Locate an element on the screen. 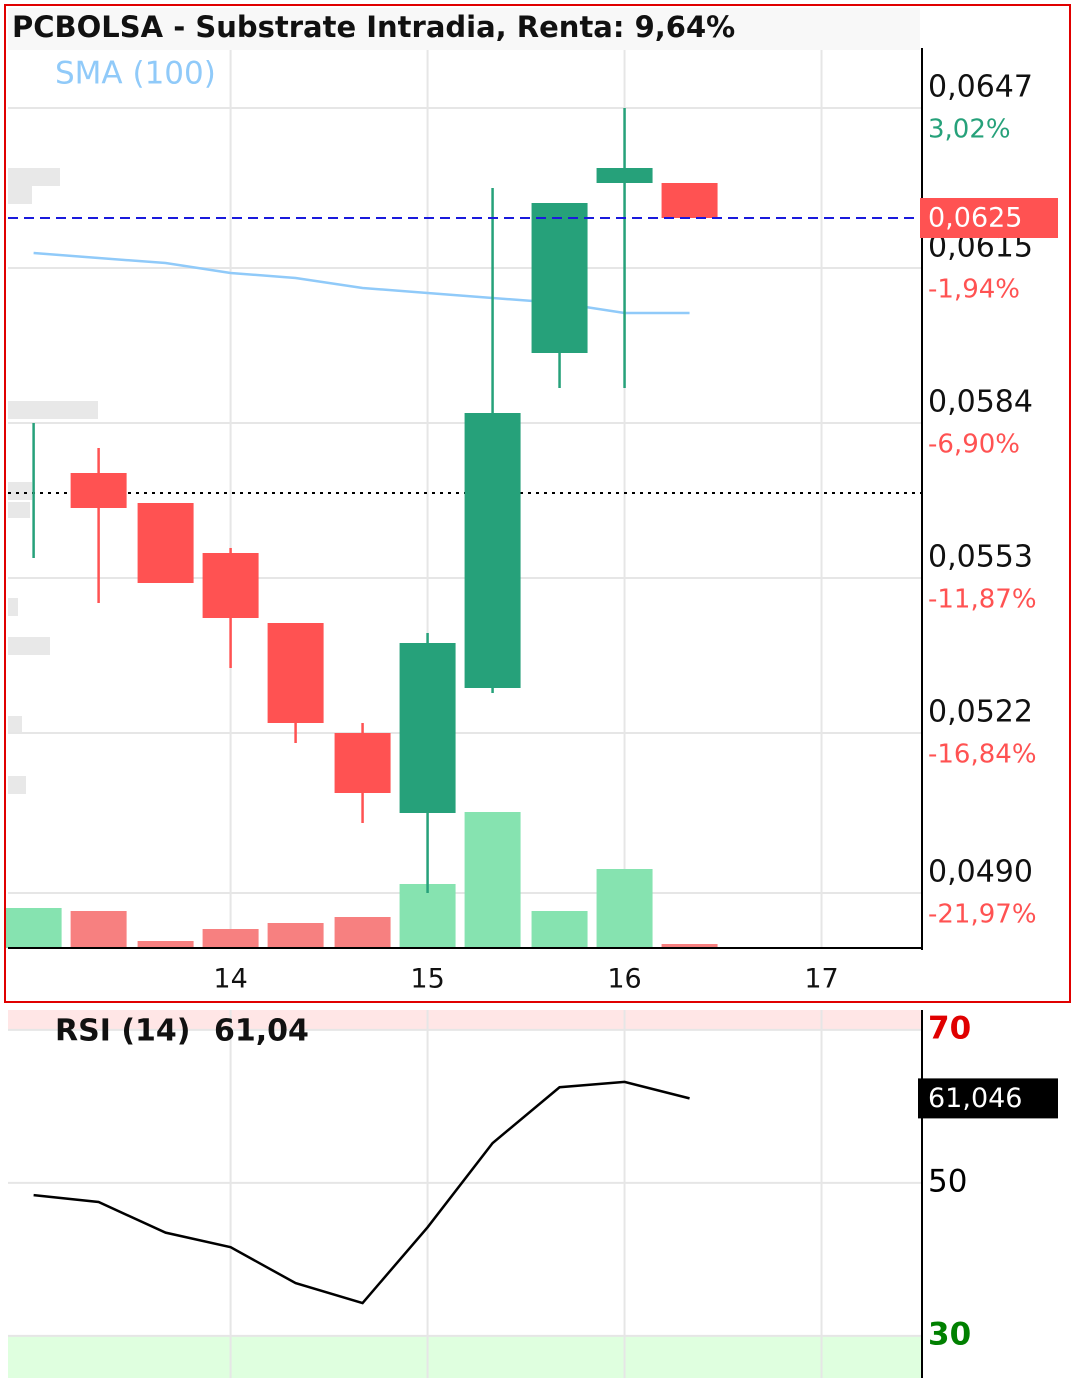 Image resolution: width=1076 pixels, height=1385 pixels. oversold-band is located at coordinates (465, 1356).